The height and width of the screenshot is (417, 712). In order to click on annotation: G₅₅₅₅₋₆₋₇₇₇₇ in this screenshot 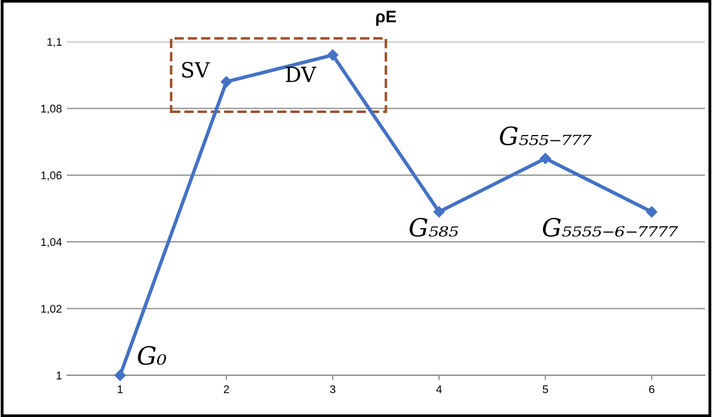, I will do `click(610, 227)`.